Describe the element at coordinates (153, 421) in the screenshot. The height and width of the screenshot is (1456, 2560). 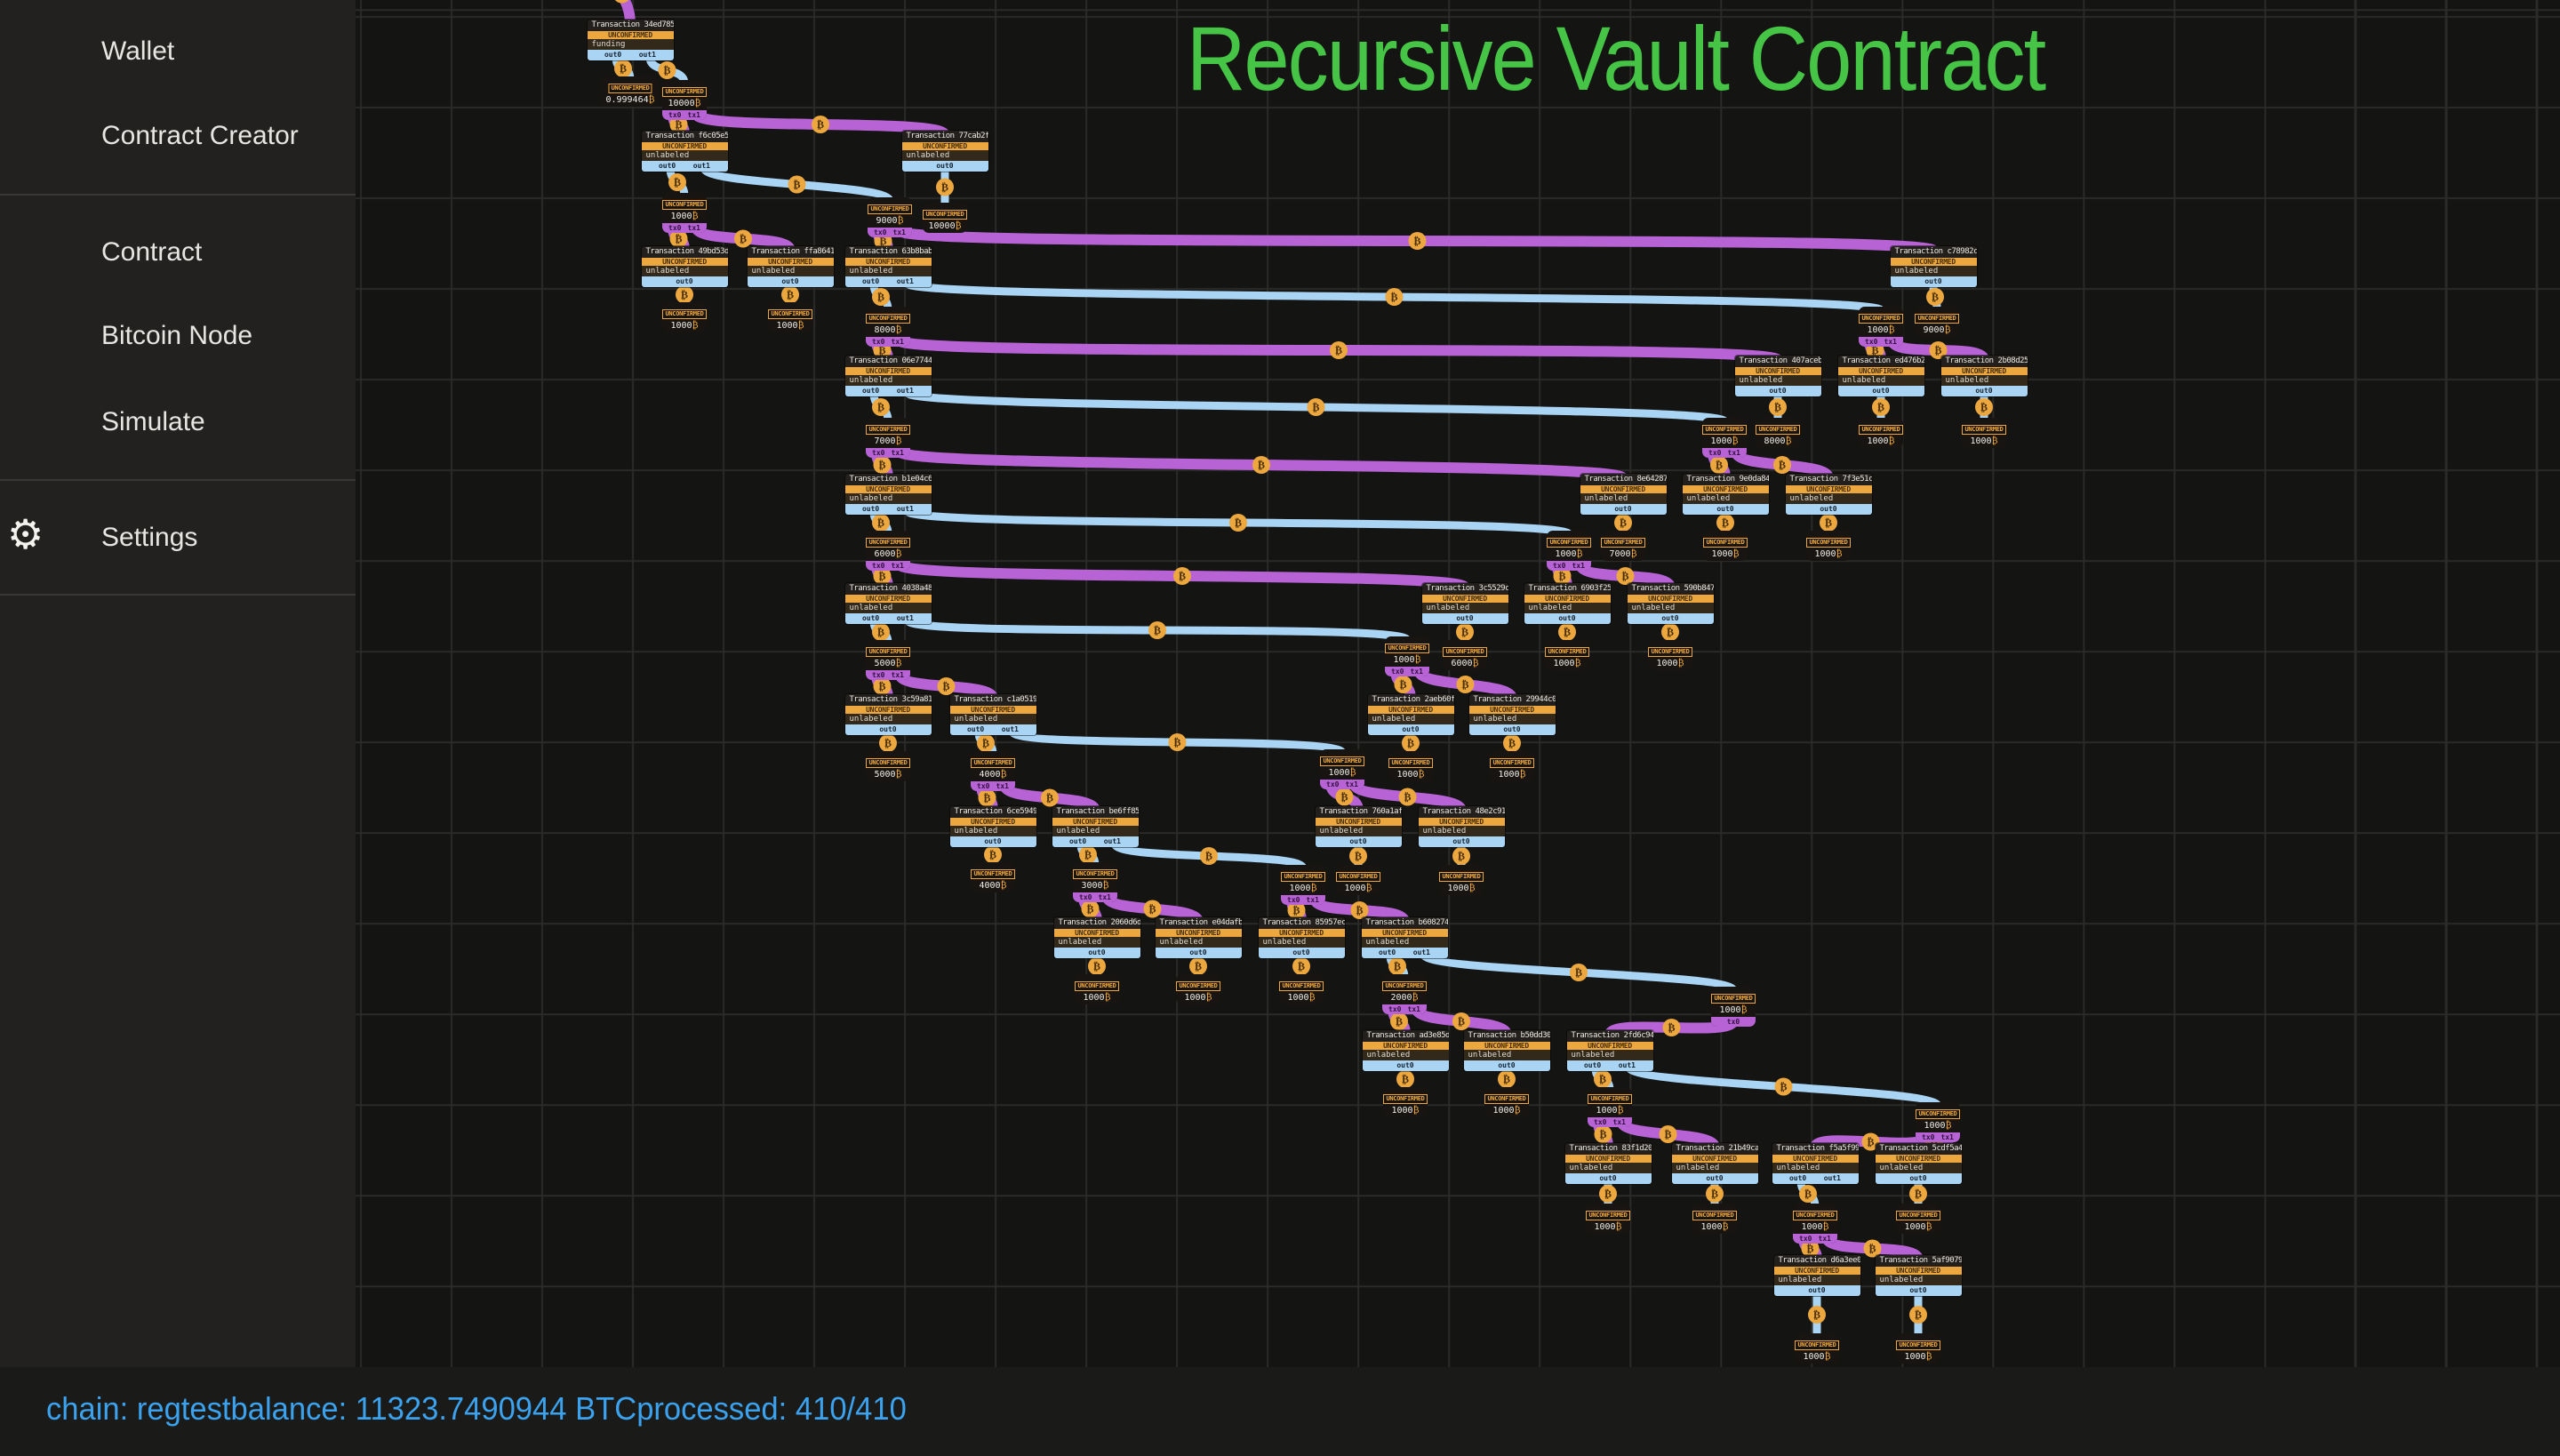
I see `sidebar-item-simulate: Simulate` at that location.